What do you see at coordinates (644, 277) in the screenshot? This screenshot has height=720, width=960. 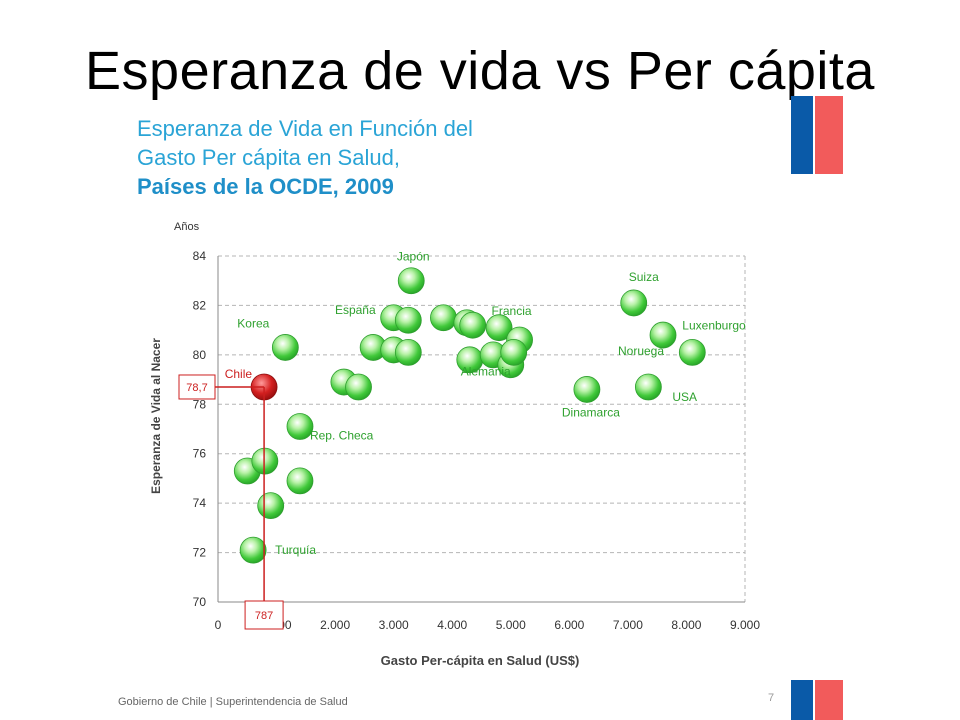 I see `point-label: Suiza` at bounding box center [644, 277].